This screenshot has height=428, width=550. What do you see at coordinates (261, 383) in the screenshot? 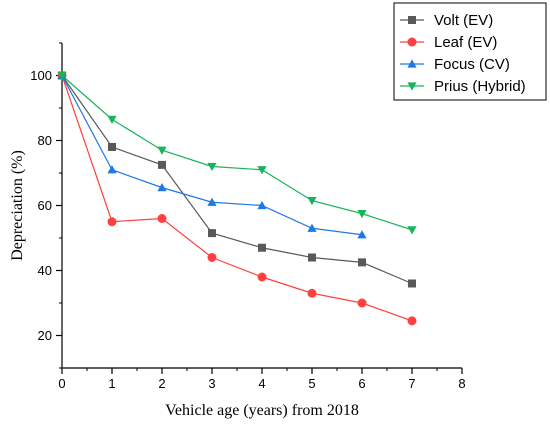
I see `x-tick-label: 4` at bounding box center [261, 383].